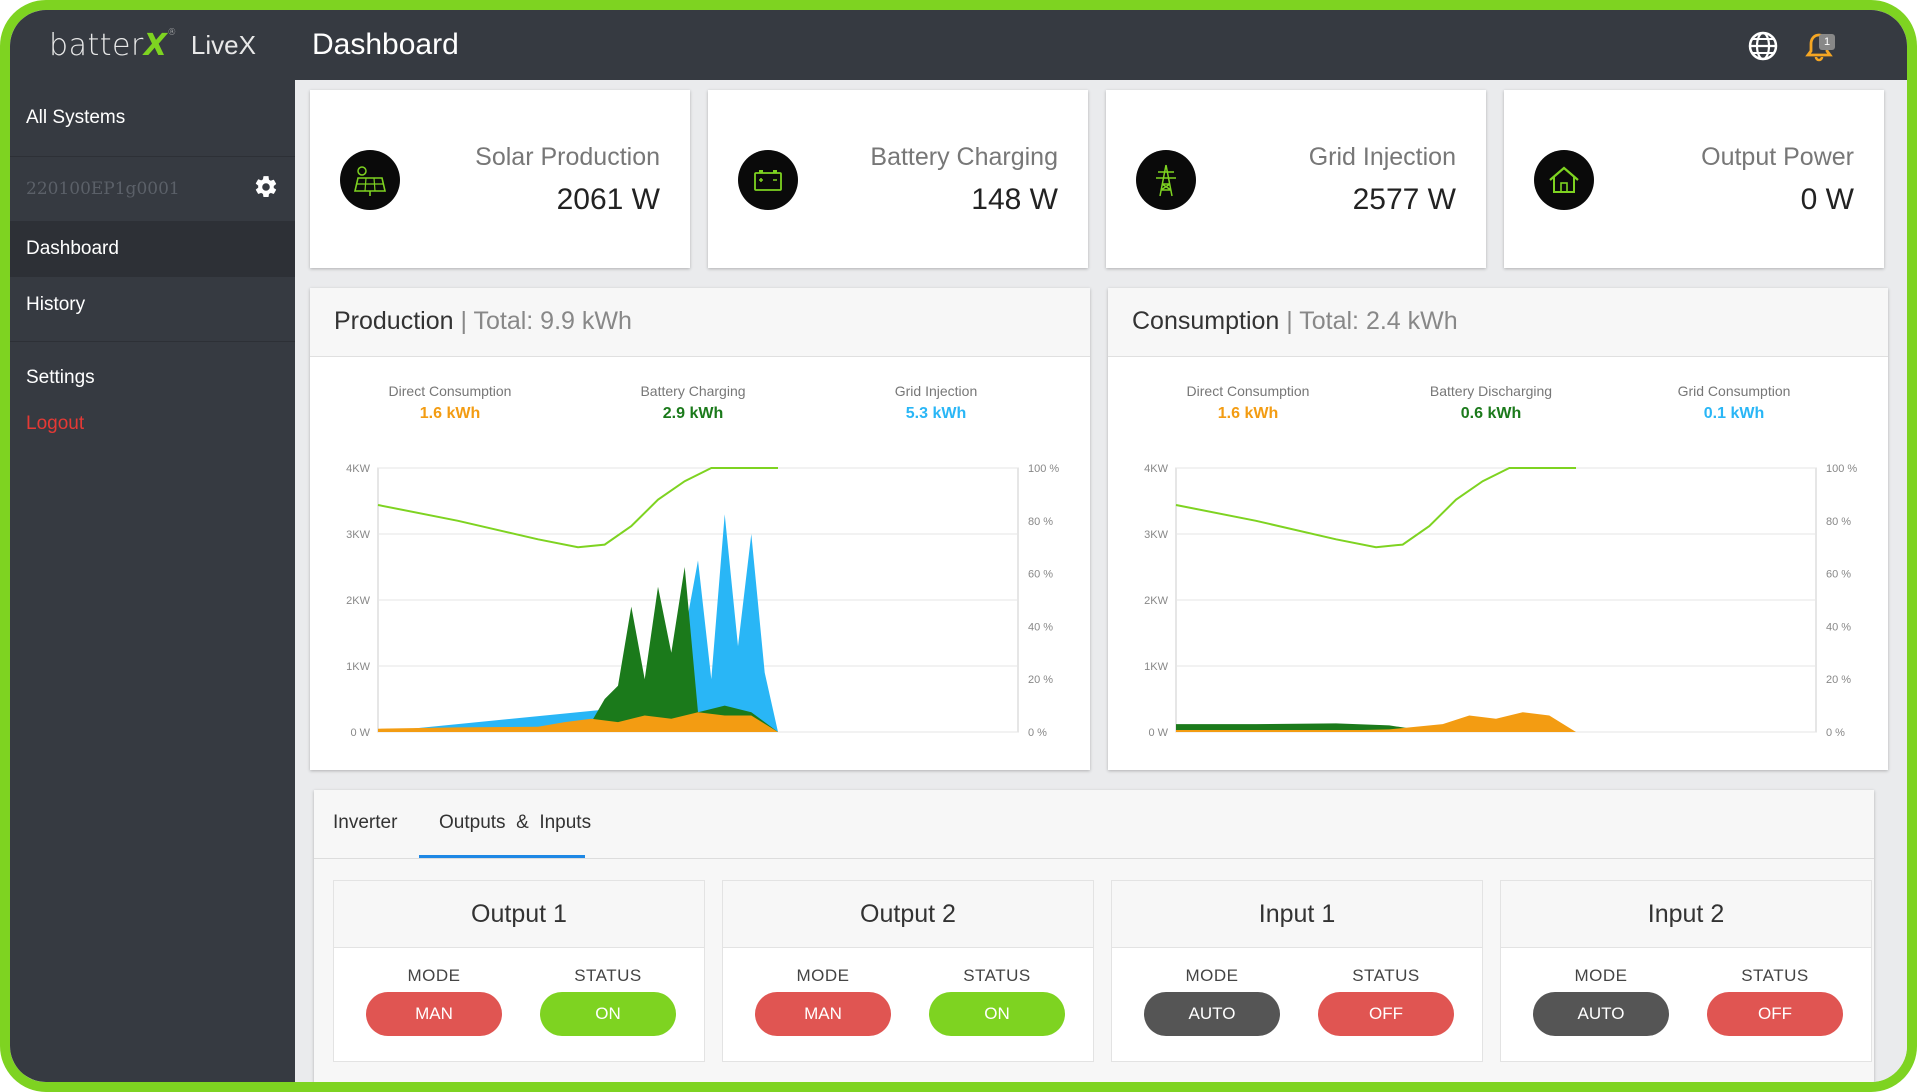  I want to click on sidebar-item-settings: Settings, so click(60, 377).